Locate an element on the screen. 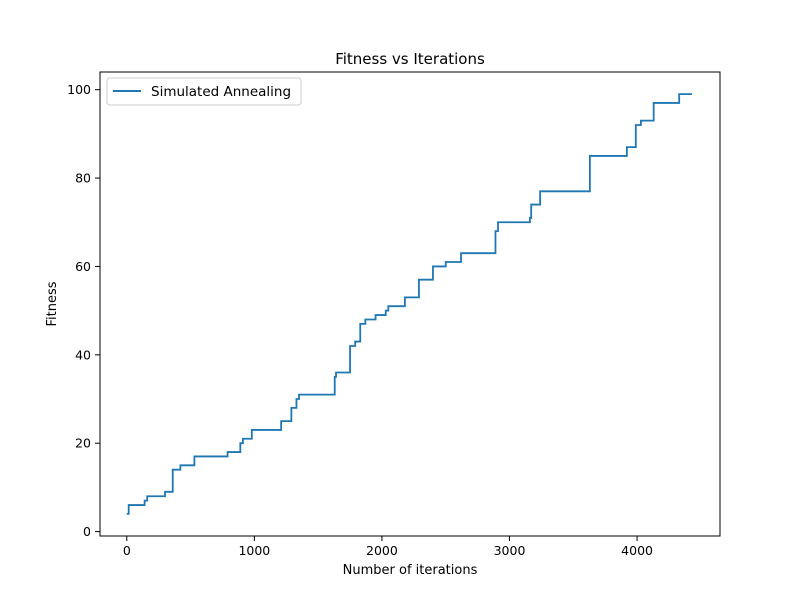 This screenshot has width=800, height=600. y-axis-label: Fitness is located at coordinates (52, 303).